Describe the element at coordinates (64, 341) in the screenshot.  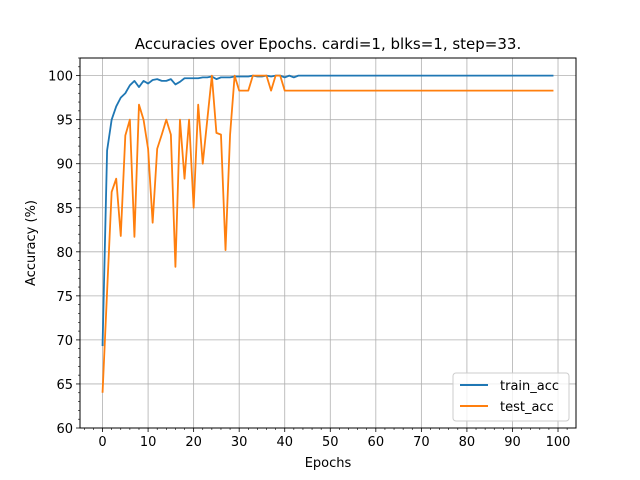
I see `y-tick-label: 70` at that location.